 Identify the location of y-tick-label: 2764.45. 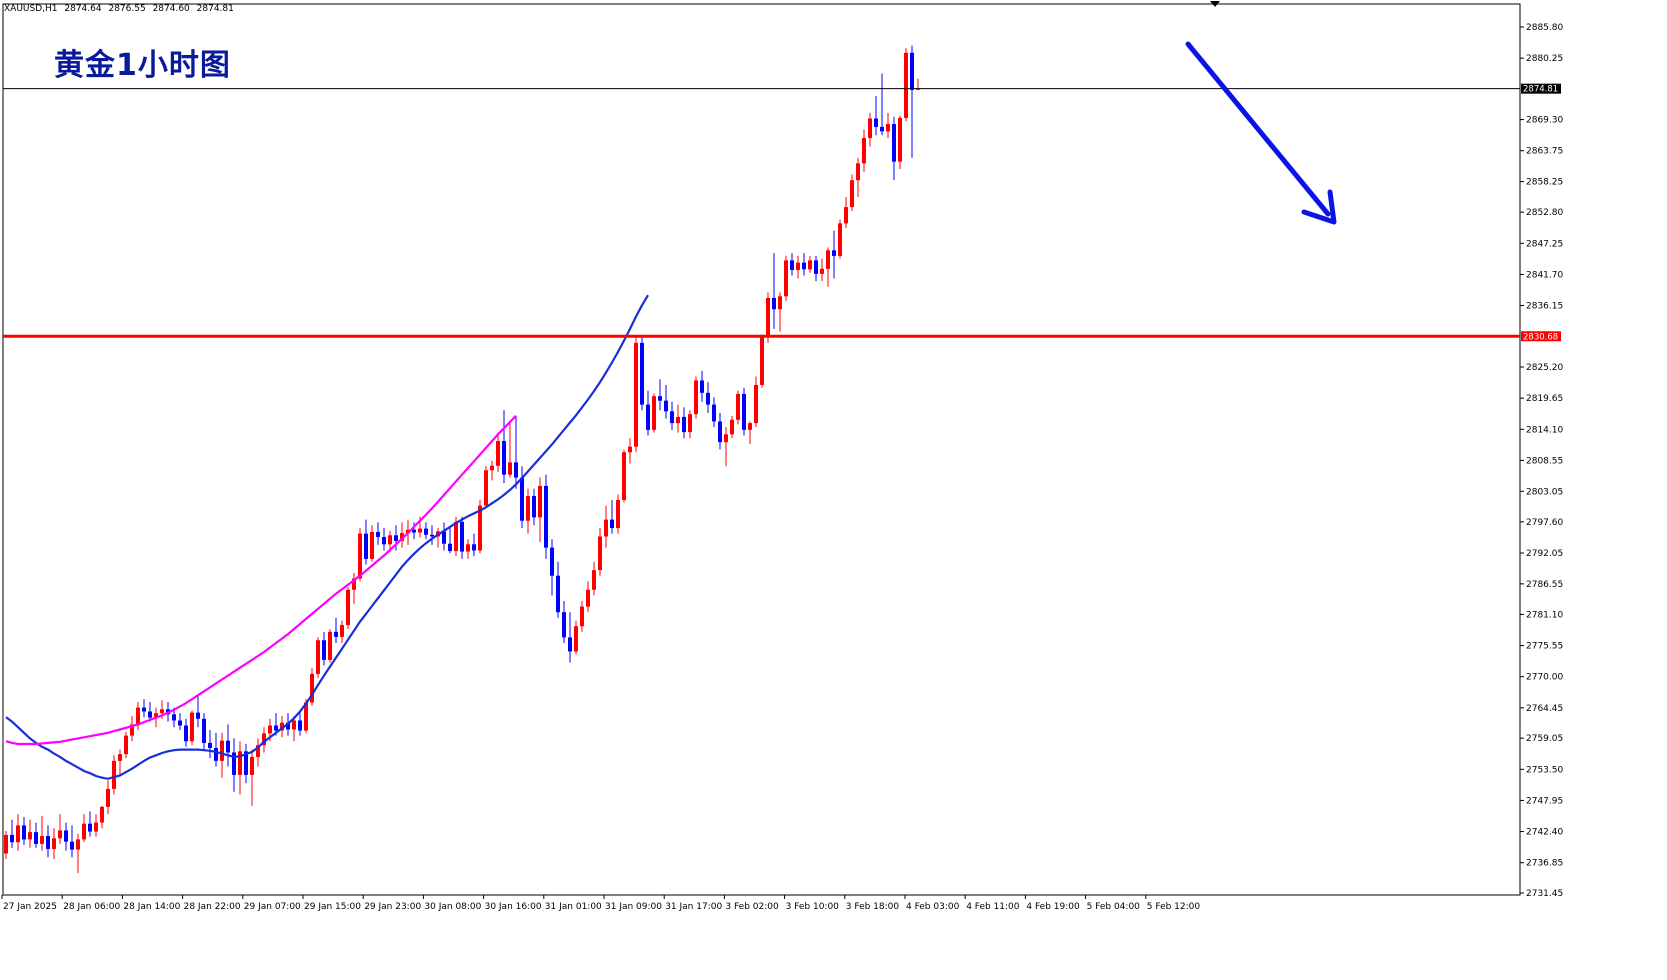
(1544, 709).